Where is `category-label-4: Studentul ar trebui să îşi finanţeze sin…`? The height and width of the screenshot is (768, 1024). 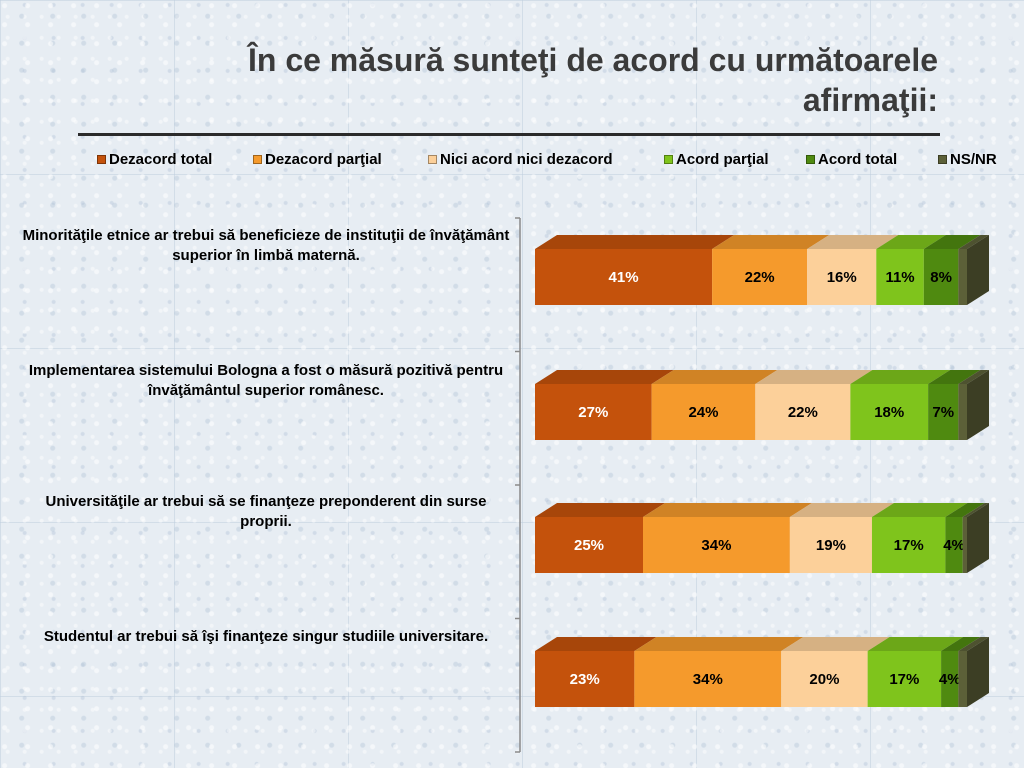 category-label-4: Studentul ar trebui să îşi finanţeze sin… is located at coordinates (266, 636).